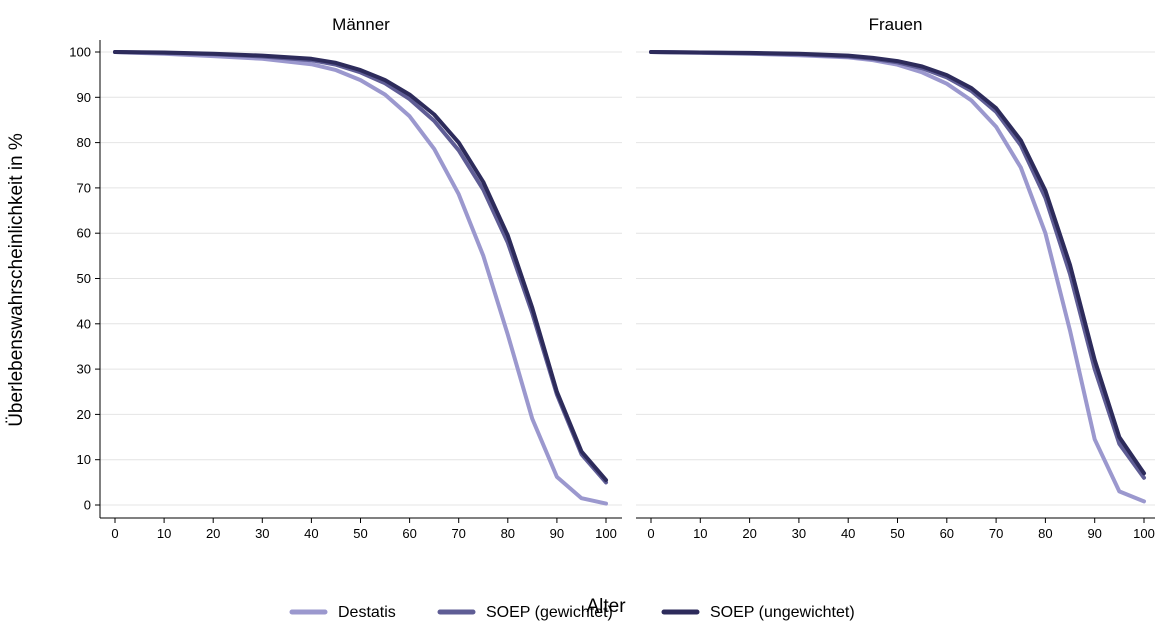 Image resolution: width=1156 pixels, height=624 pixels. What do you see at coordinates (367, 612) in the screenshot?
I see `legend-label: Destatis` at bounding box center [367, 612].